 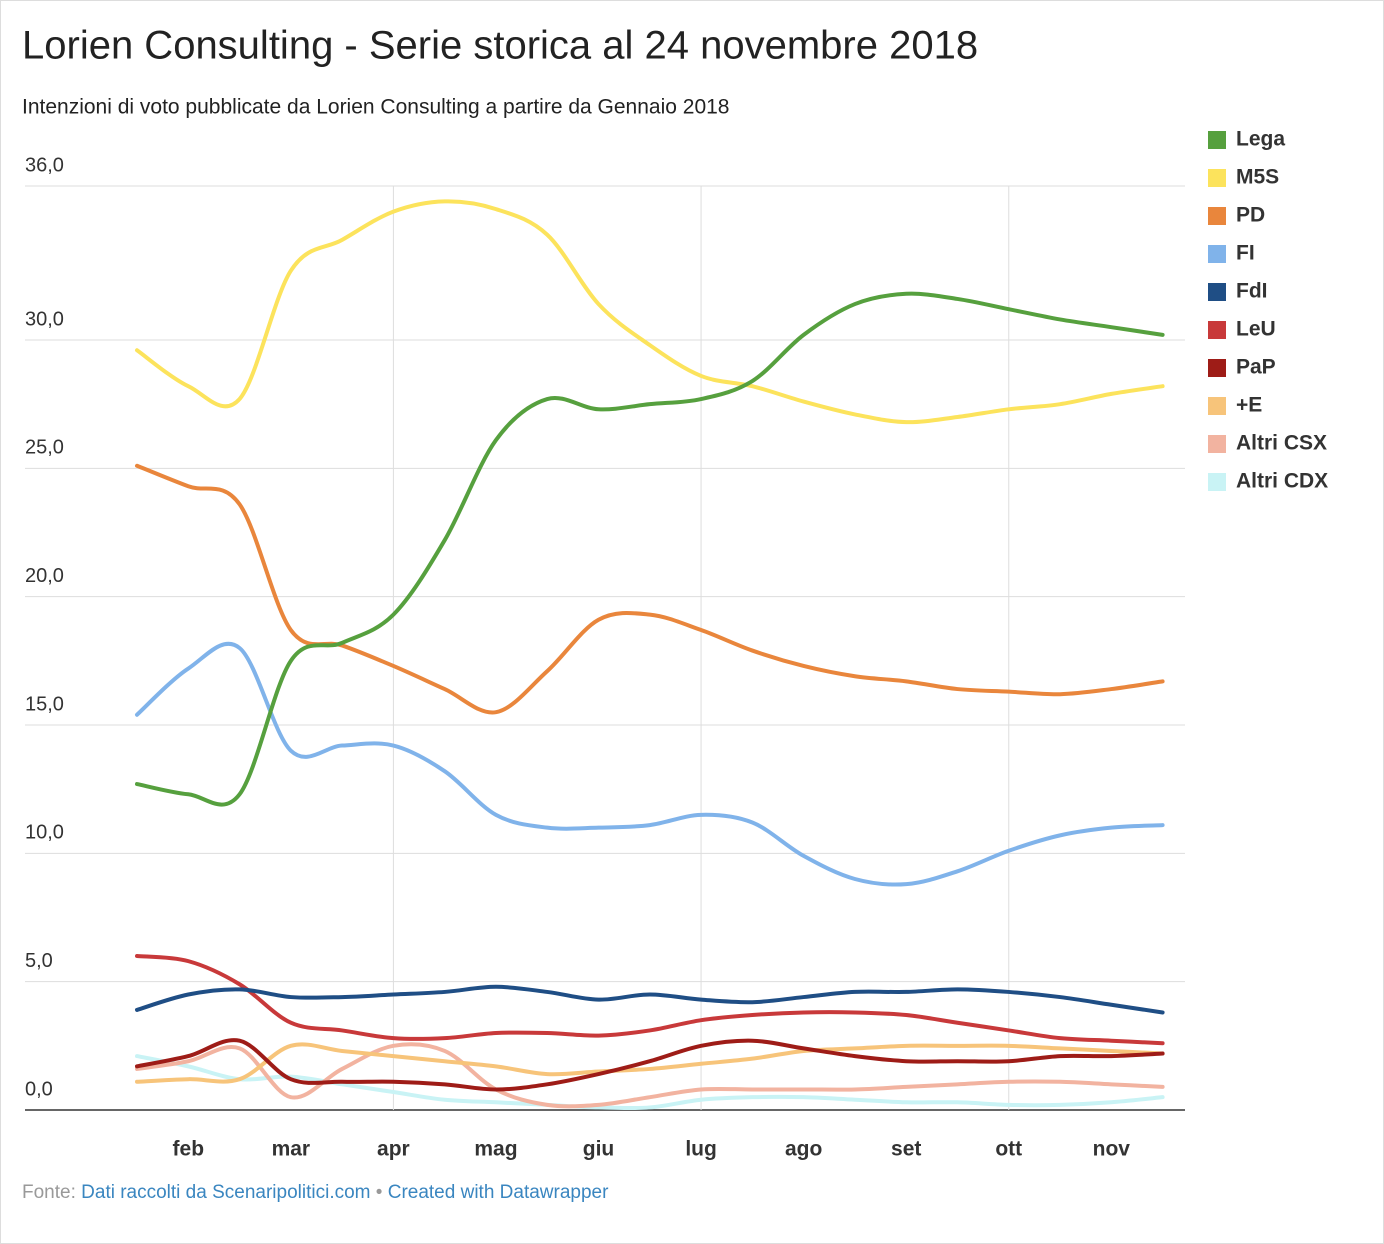 I want to click on legend-label: M5S, so click(x=1257, y=177).